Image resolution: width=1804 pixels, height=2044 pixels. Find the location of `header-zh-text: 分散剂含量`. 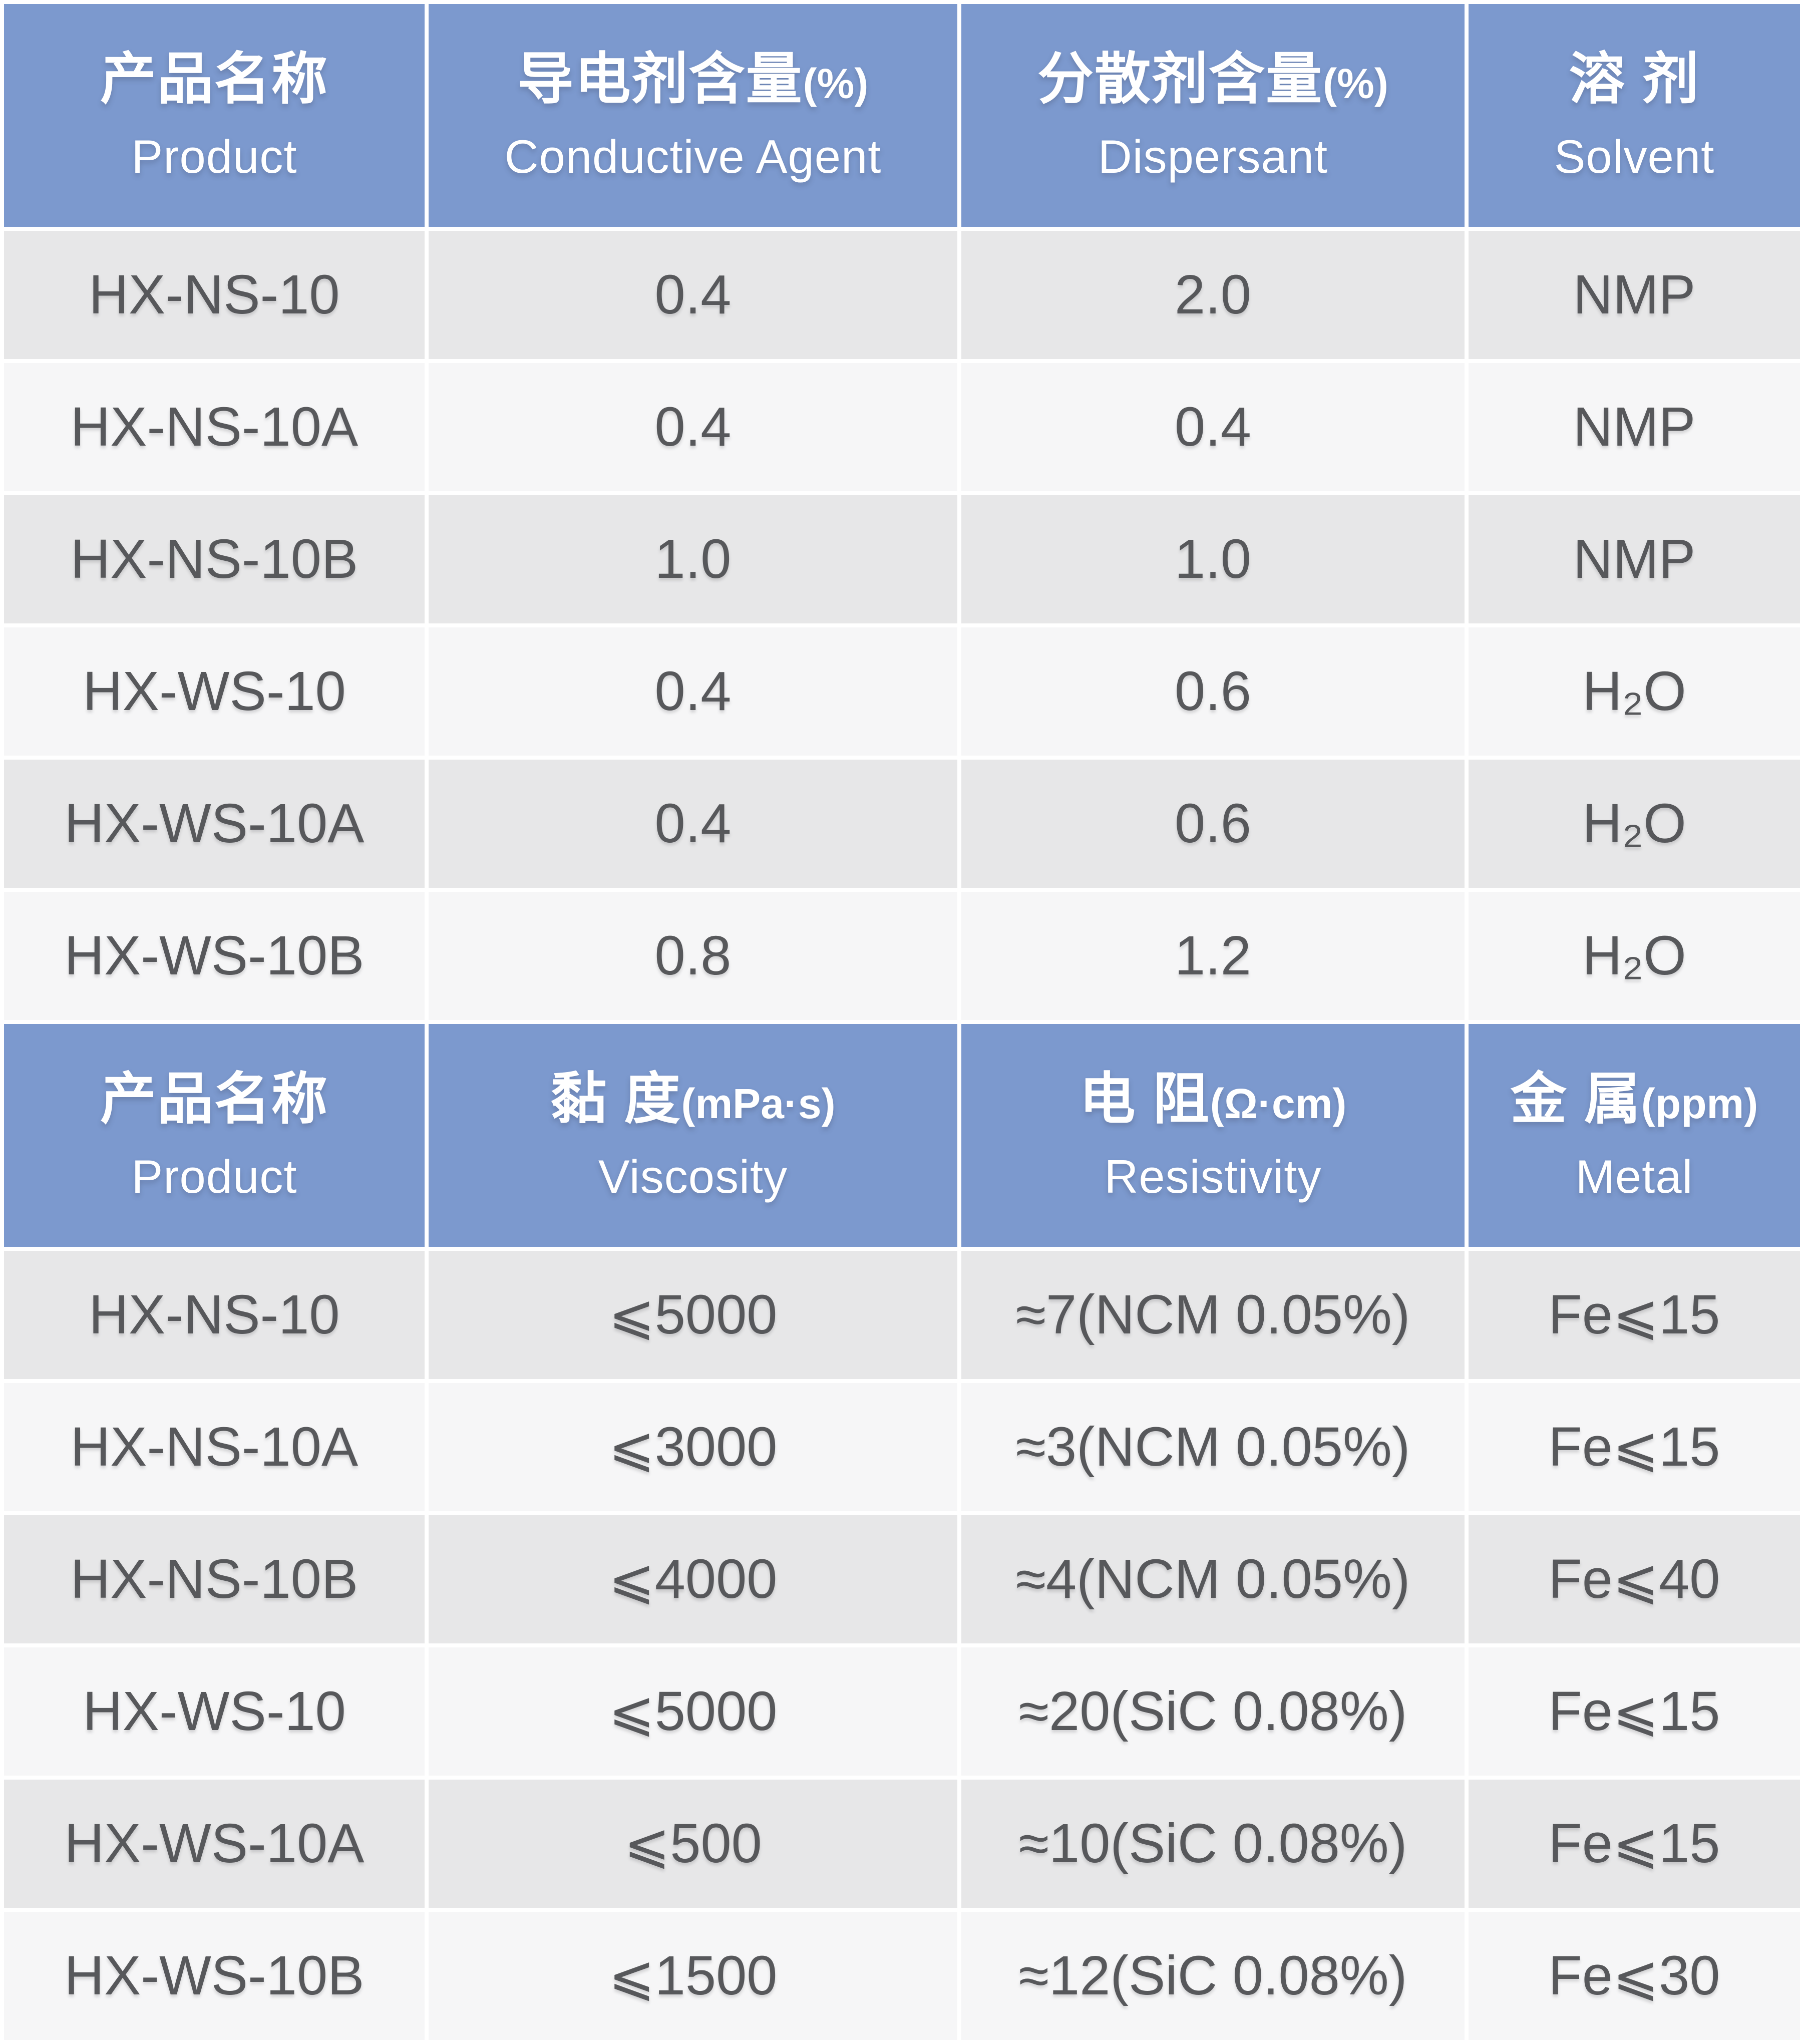

header-zh-text: 分散剂含量 is located at coordinates (1180, 78).